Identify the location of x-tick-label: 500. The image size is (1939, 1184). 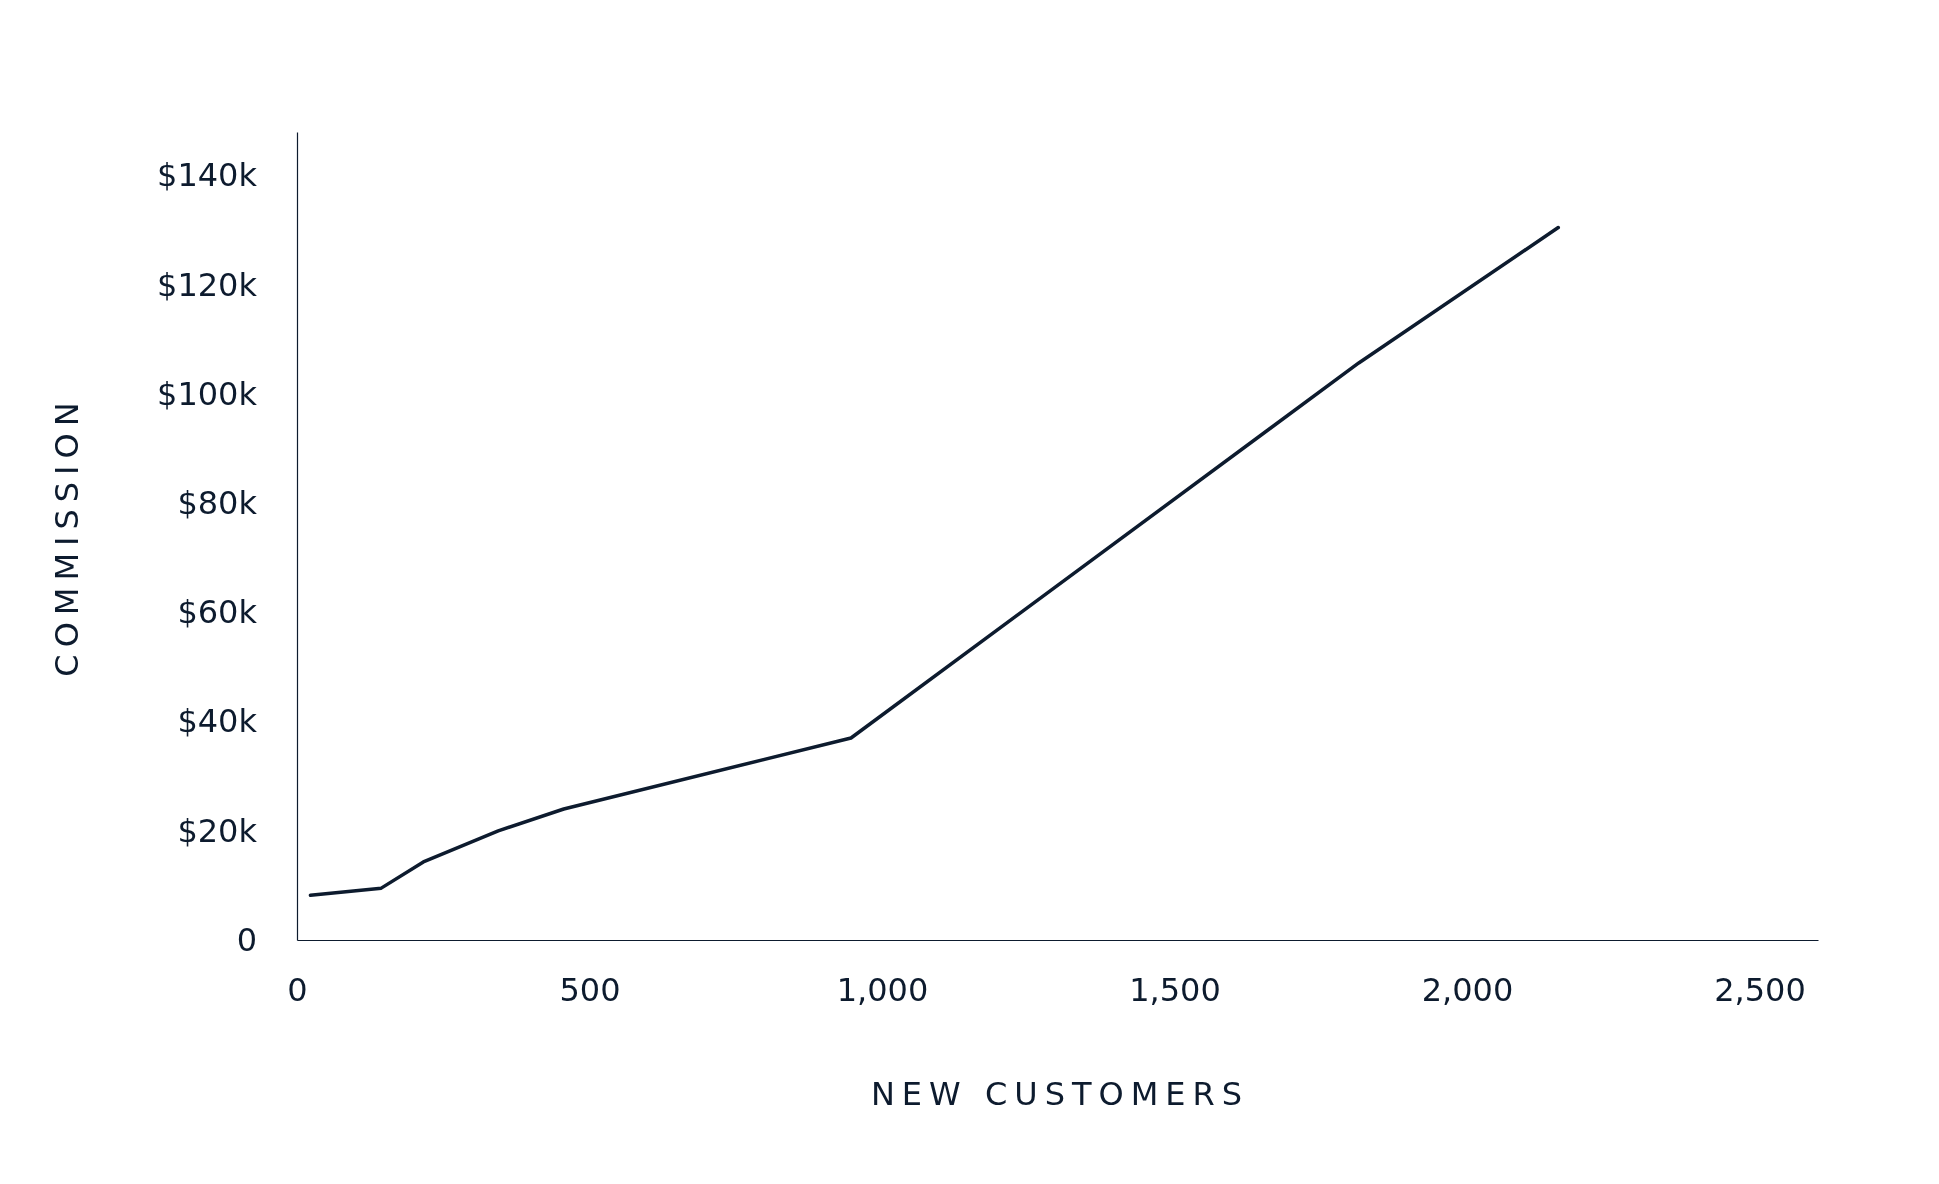
(590, 989).